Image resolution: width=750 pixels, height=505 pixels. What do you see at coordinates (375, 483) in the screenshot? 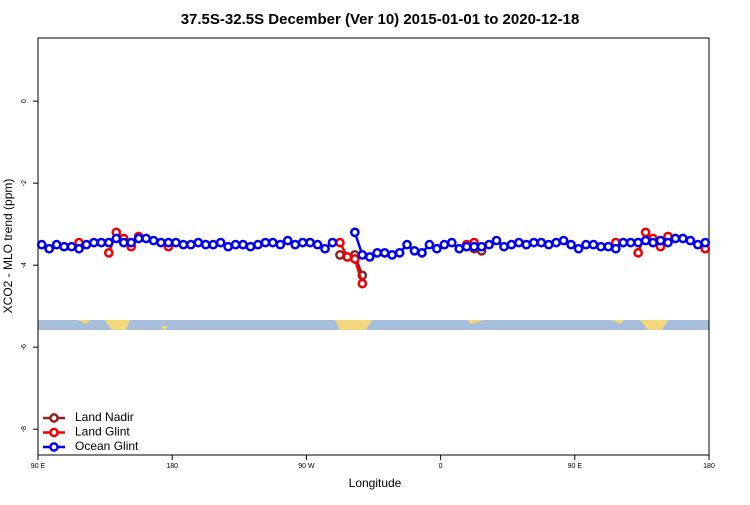
I see `x-axis-label: Longitude` at bounding box center [375, 483].